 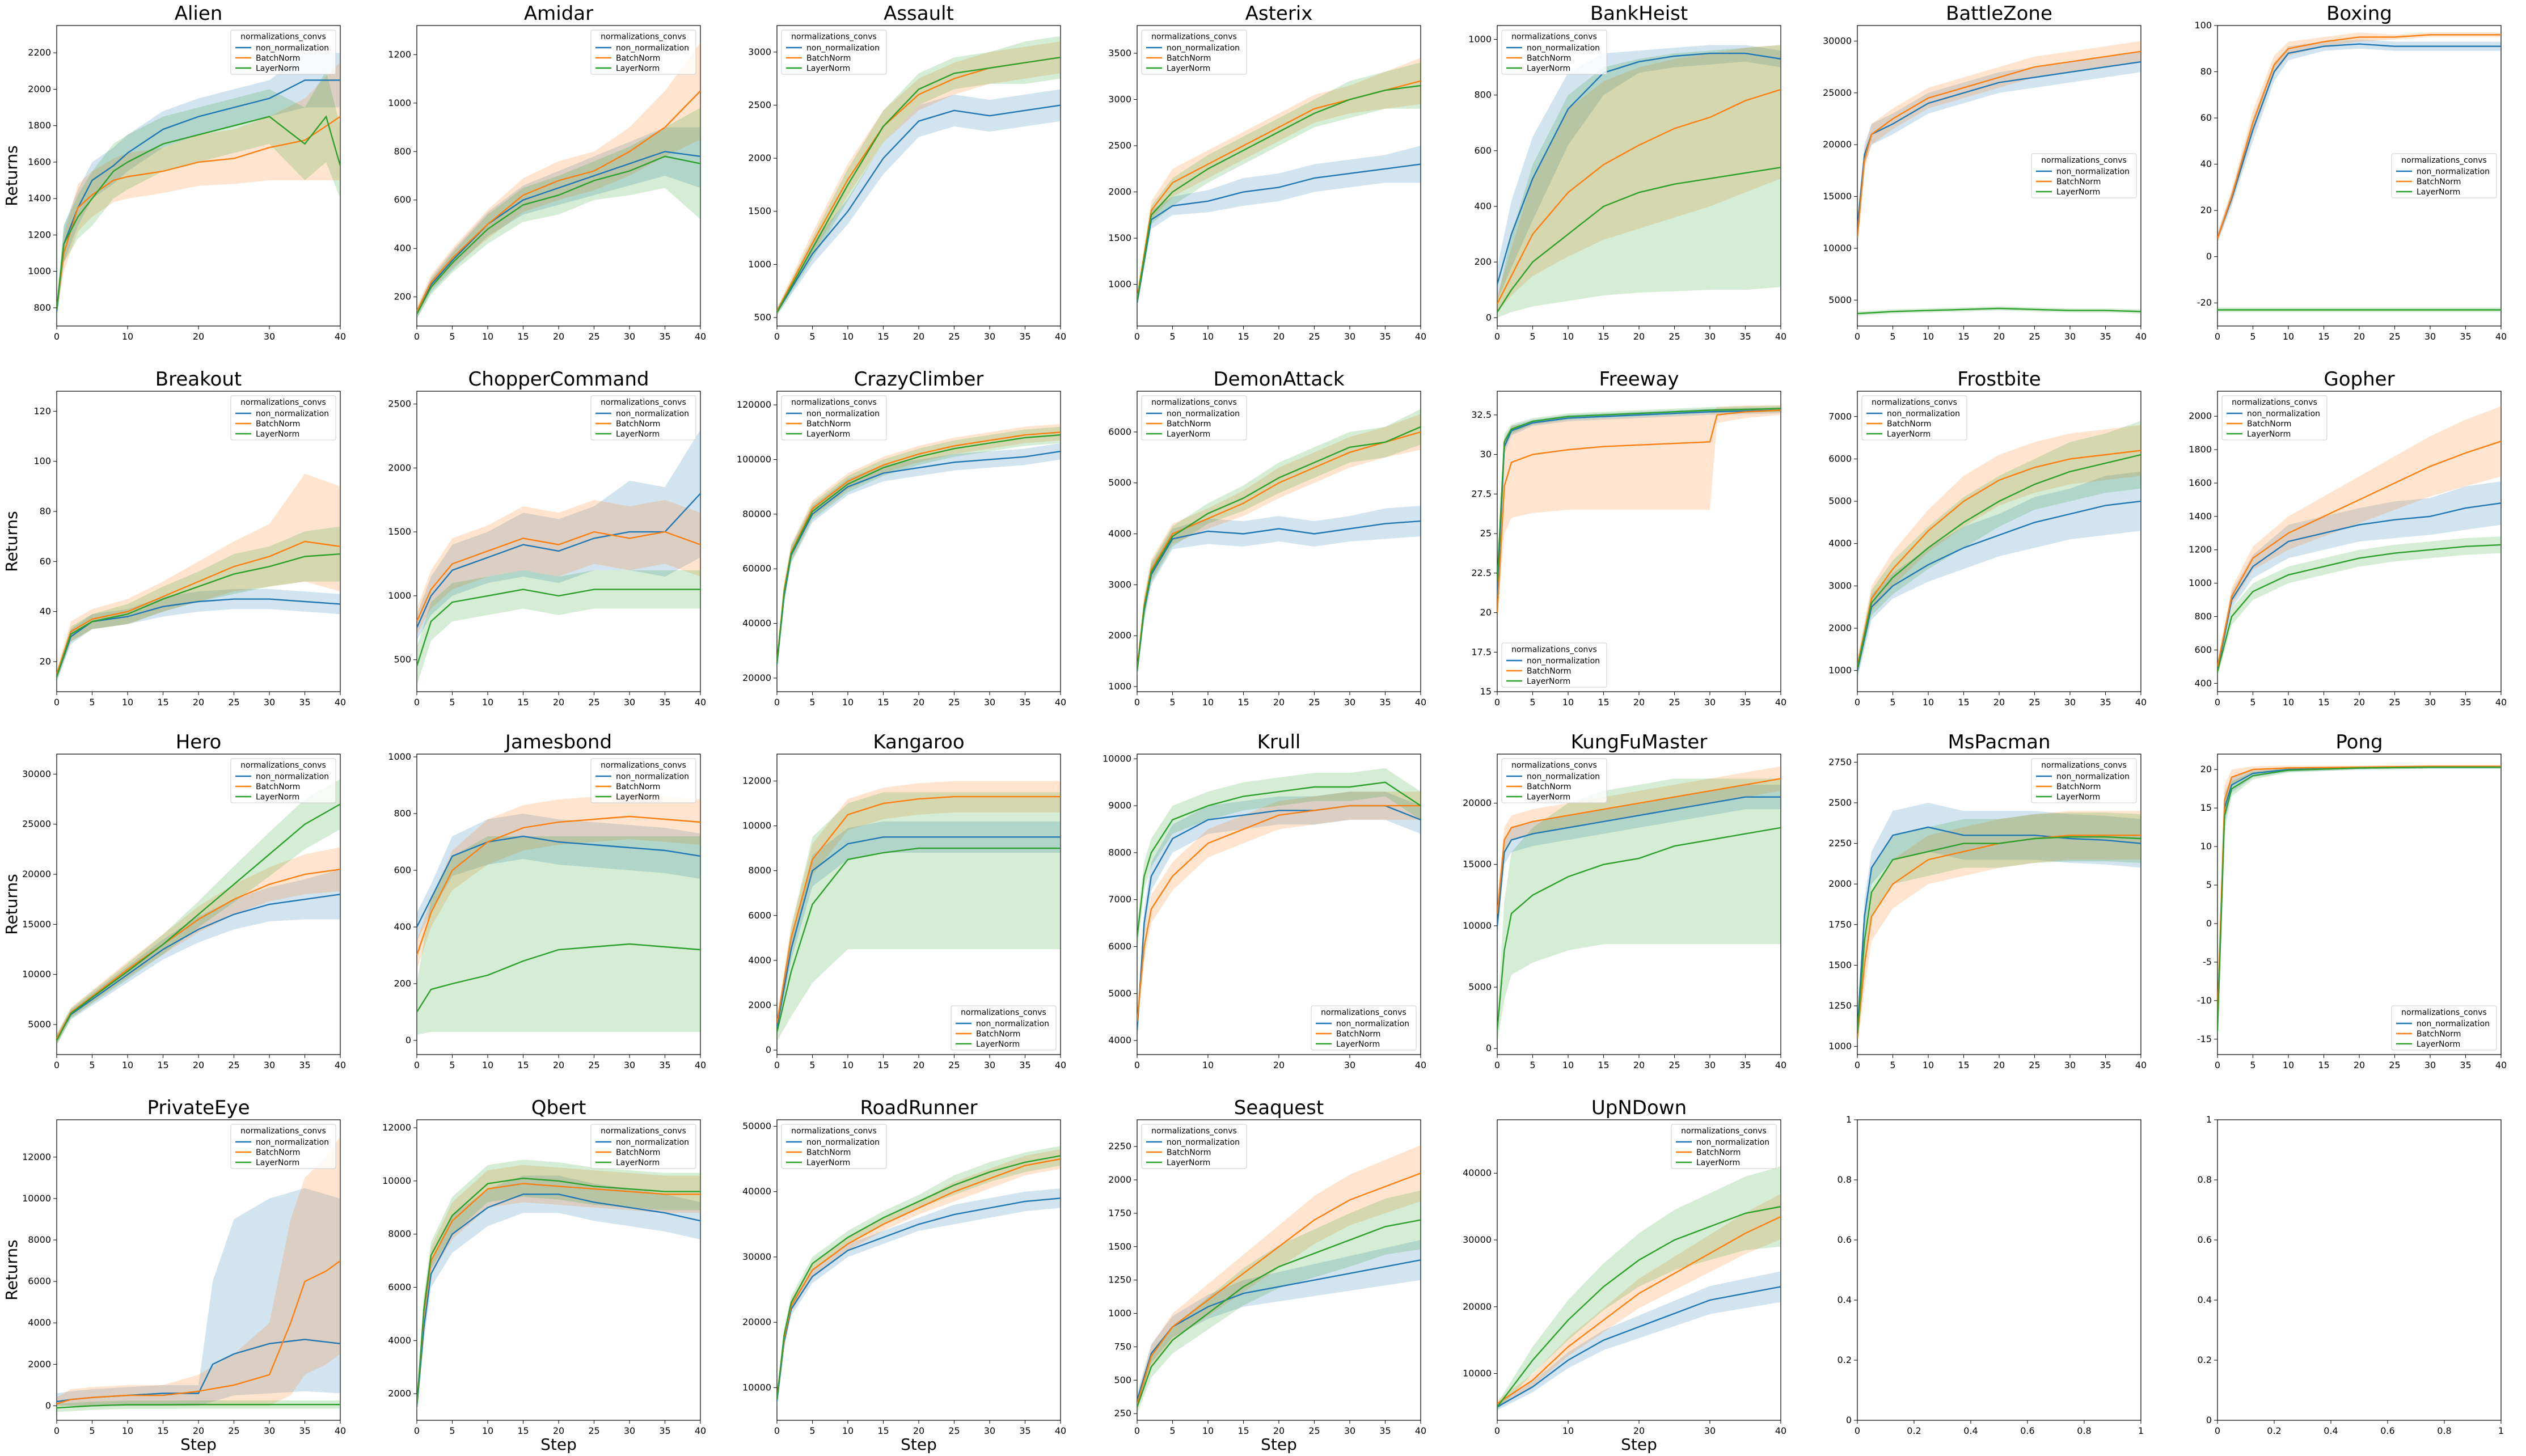 What do you see at coordinates (198, 1108) in the screenshot?
I see `subplot-title: PrivateEye` at bounding box center [198, 1108].